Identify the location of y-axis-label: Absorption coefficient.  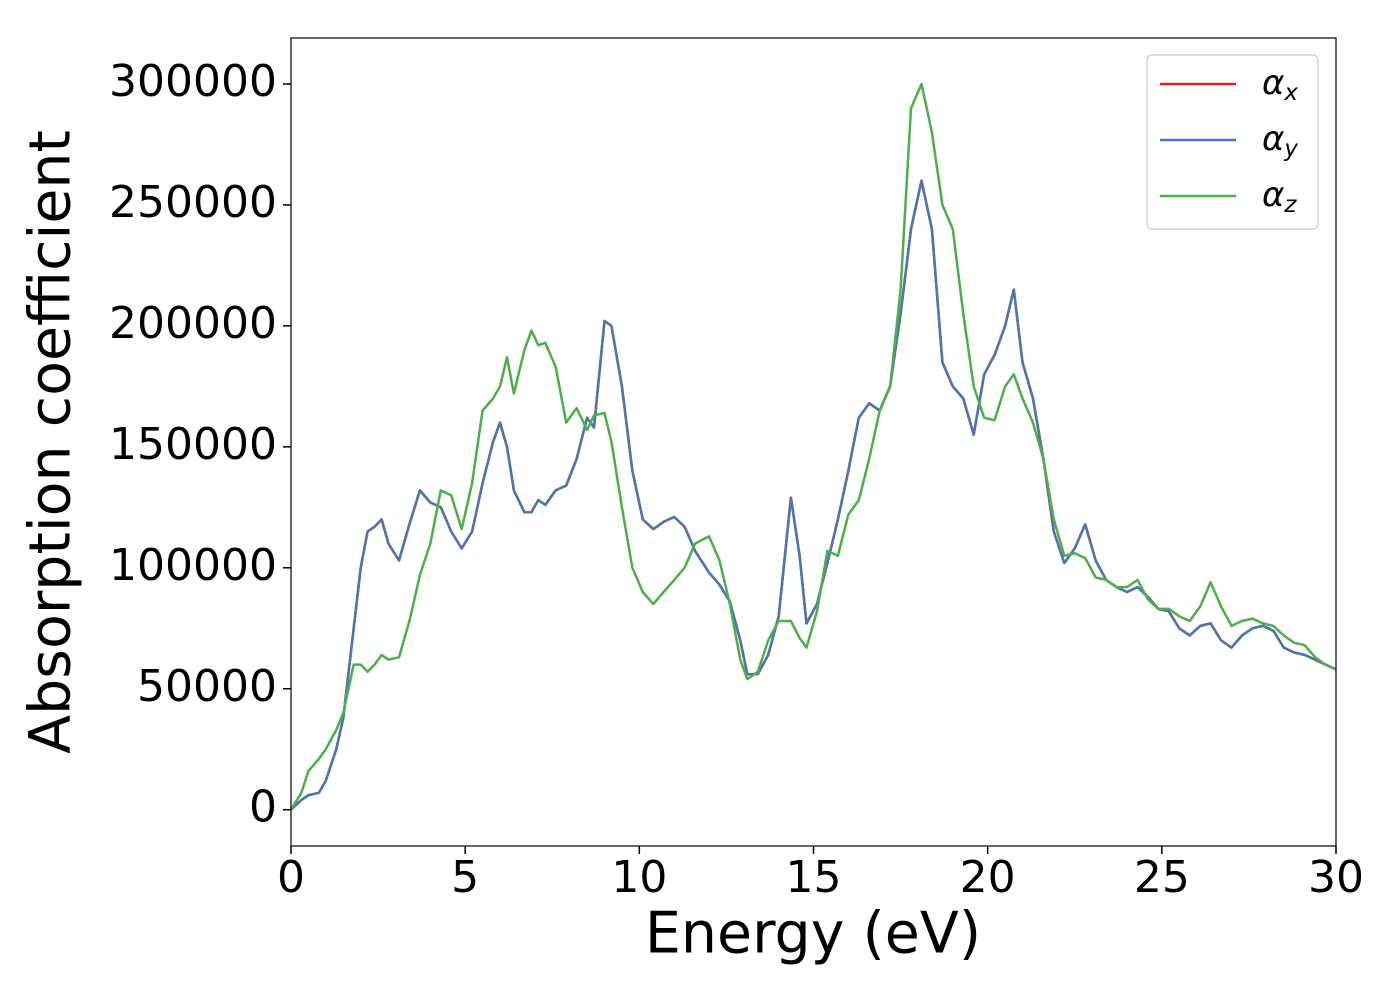
(51, 442).